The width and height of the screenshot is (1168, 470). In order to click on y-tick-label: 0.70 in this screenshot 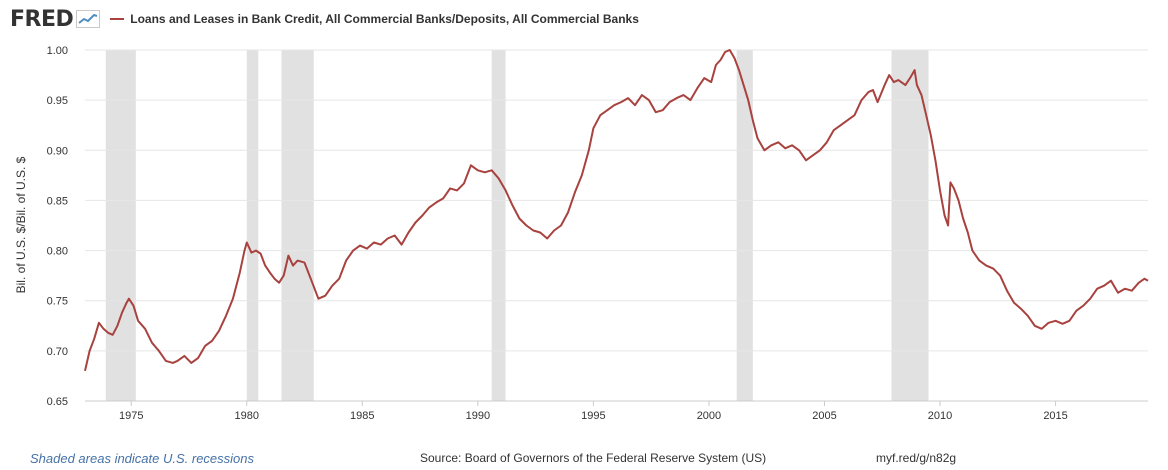, I will do `click(57, 352)`.